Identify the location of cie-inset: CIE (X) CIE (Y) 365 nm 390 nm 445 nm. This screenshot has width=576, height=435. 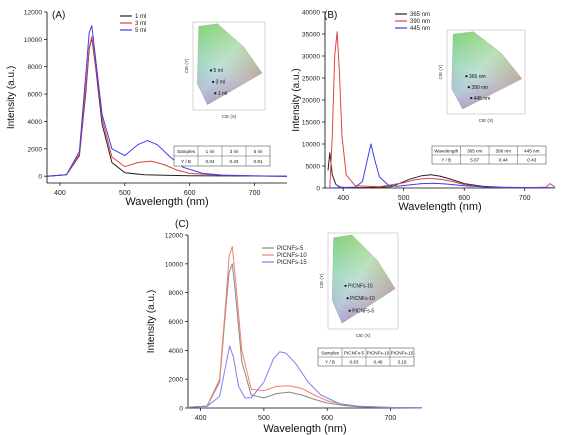
(482, 76).